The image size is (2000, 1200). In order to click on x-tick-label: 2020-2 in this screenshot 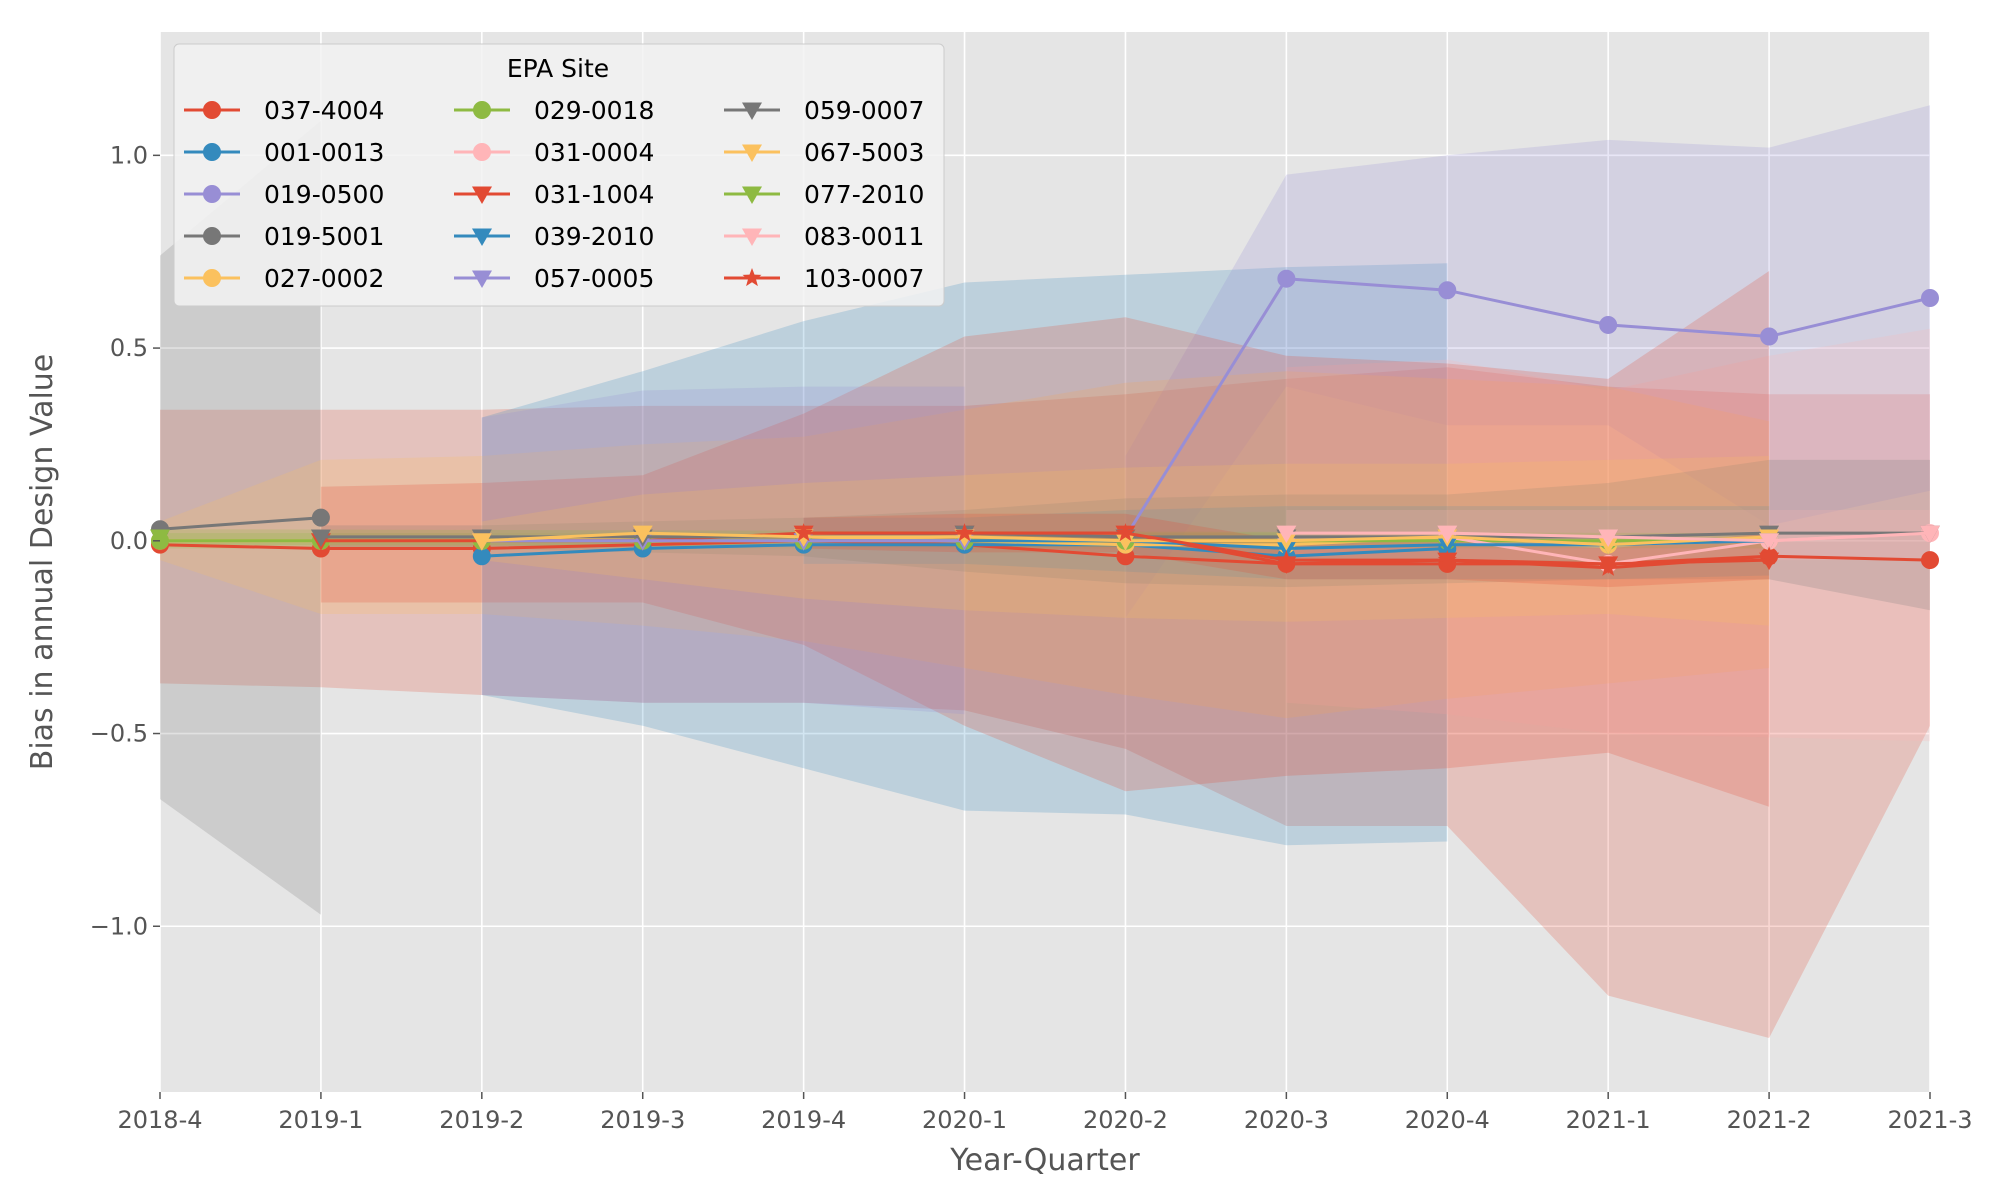, I will do `click(1125, 1120)`.